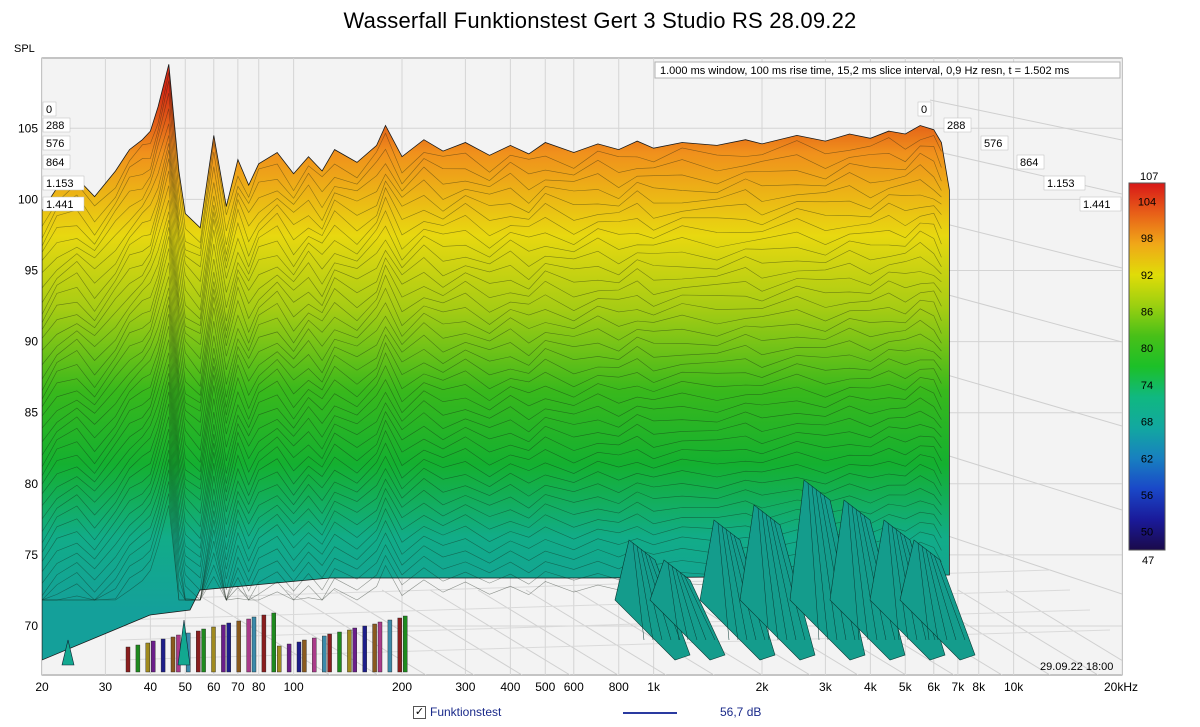 The image size is (1200, 727). What do you see at coordinates (906, 687) in the screenshot?
I see `x-tick-label: 5k` at bounding box center [906, 687].